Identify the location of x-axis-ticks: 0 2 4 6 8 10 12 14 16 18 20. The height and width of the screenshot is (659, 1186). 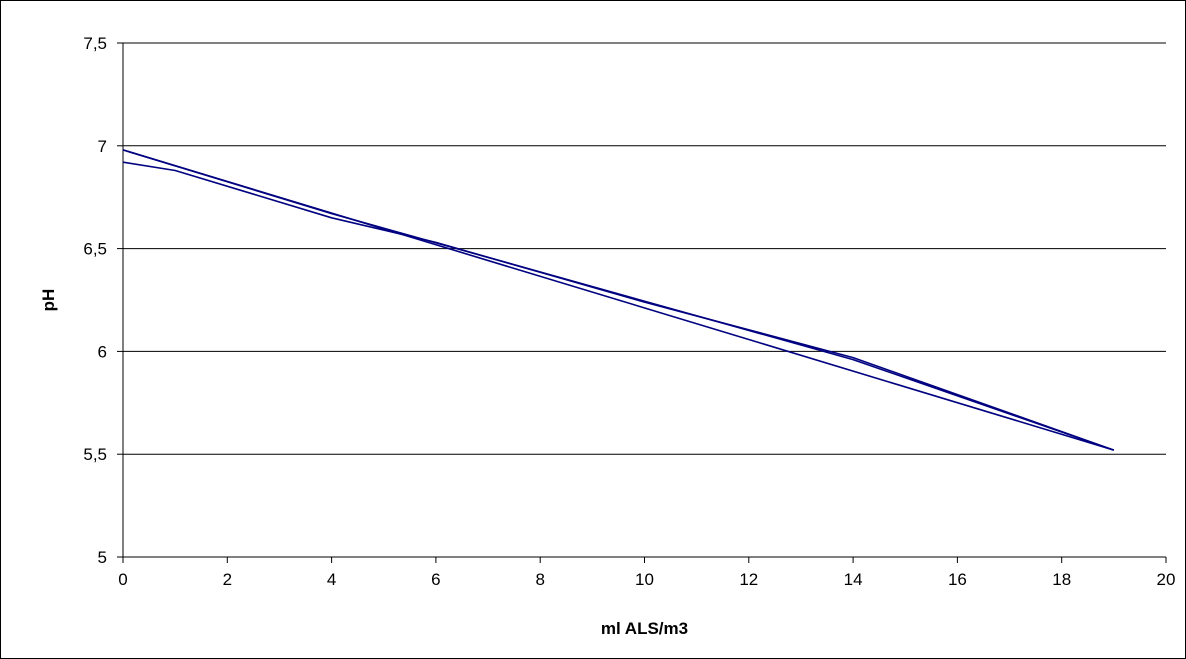
(646, 573).